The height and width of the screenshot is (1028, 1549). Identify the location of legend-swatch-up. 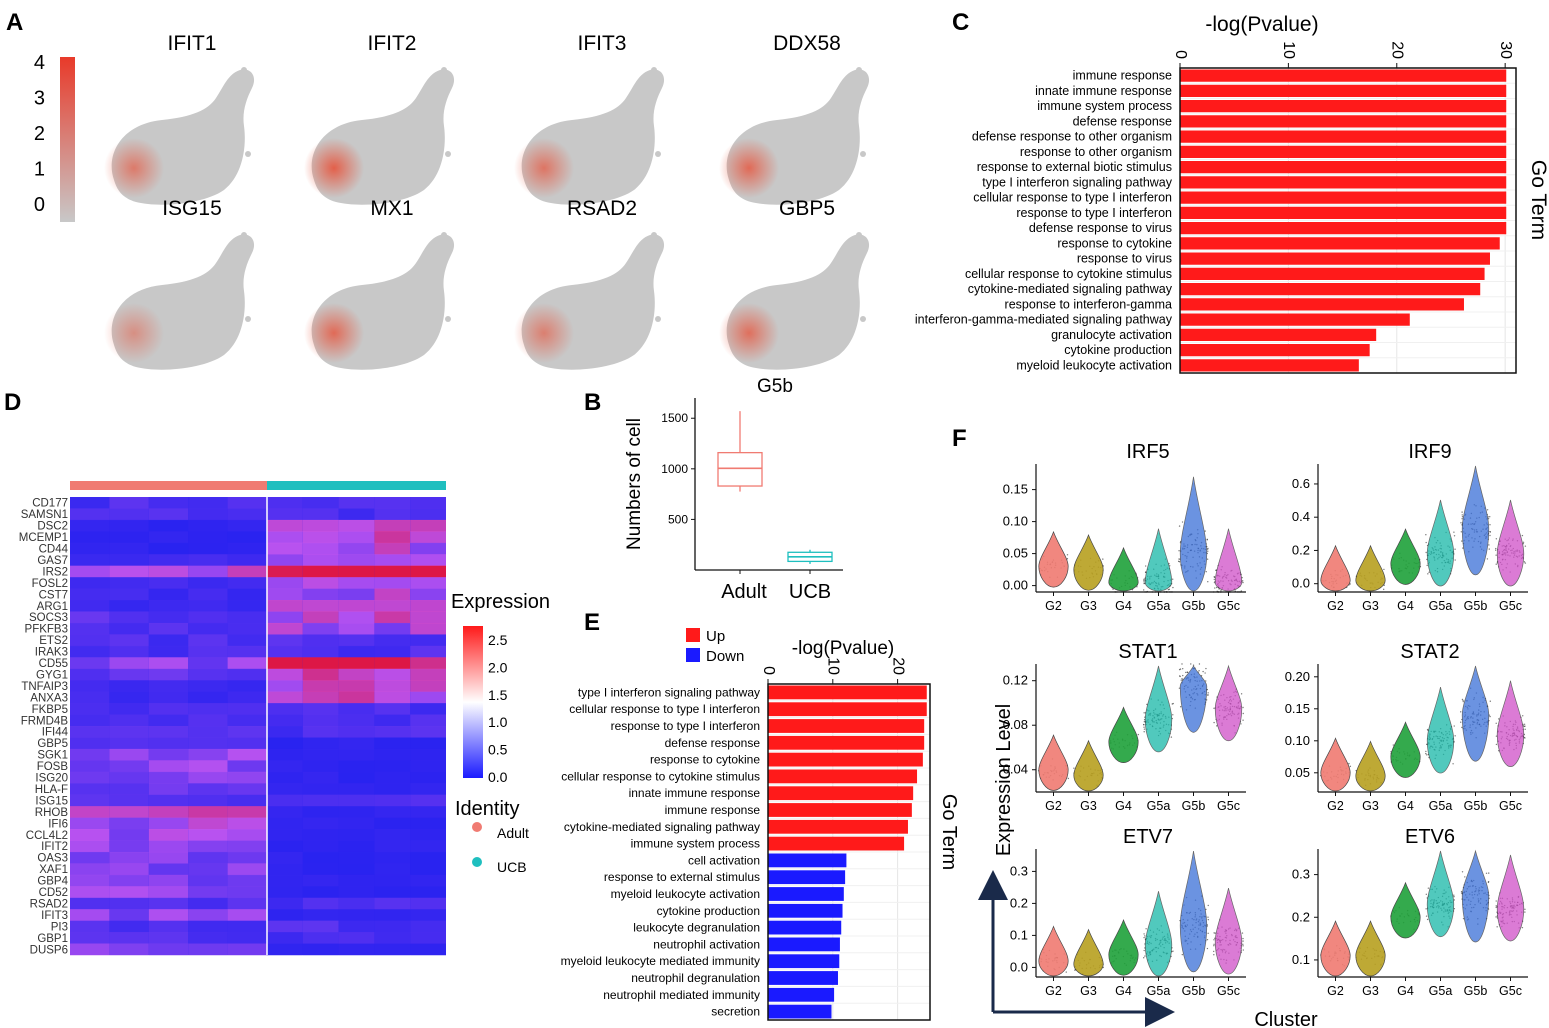
(693, 635).